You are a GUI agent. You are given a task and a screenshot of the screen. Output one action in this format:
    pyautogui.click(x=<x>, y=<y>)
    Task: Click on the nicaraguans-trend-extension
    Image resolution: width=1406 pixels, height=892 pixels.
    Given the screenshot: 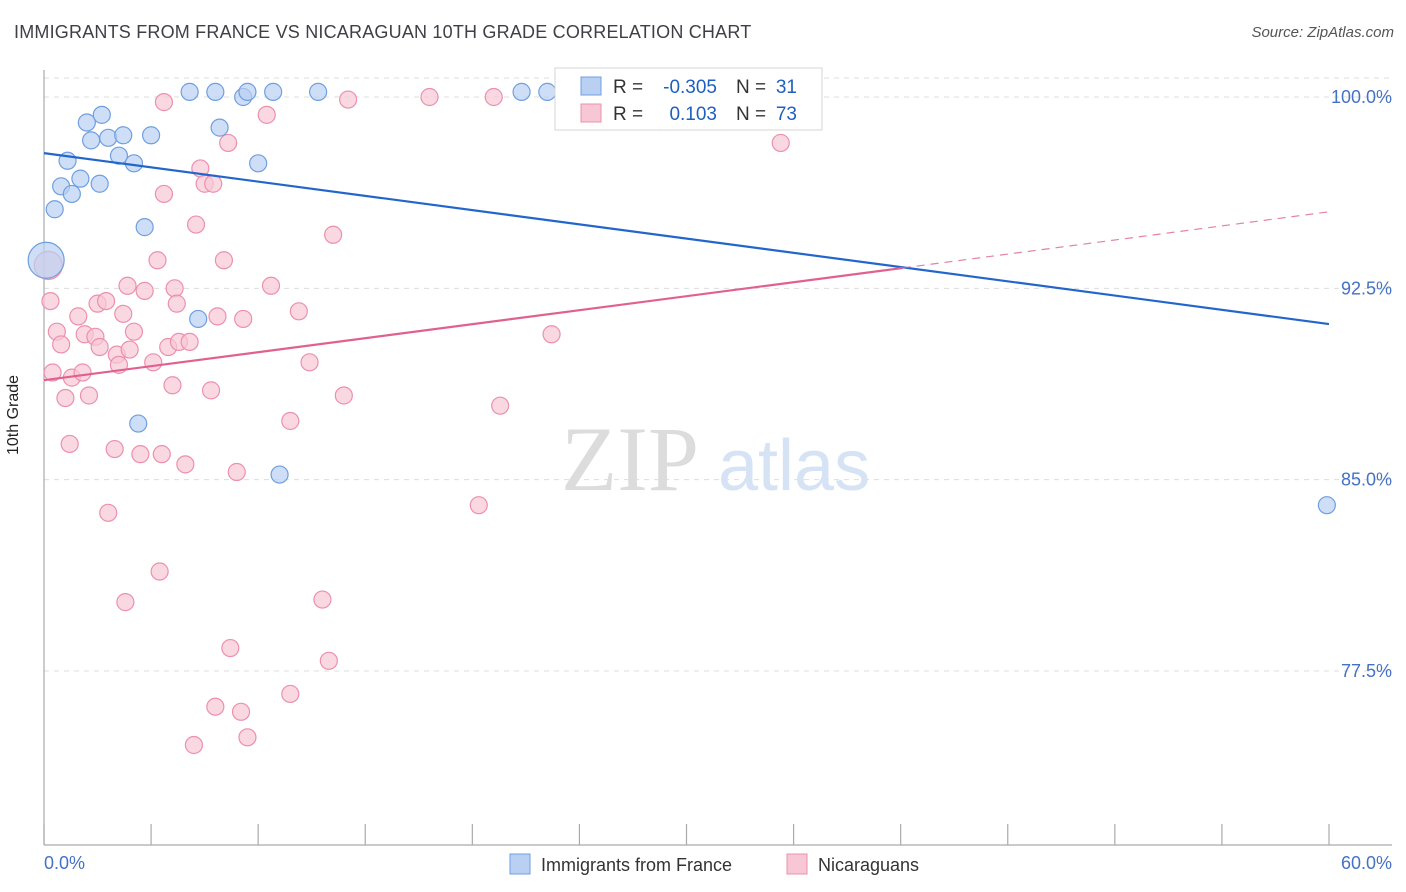 What is the action you would take?
    pyautogui.click(x=1116, y=240)
    